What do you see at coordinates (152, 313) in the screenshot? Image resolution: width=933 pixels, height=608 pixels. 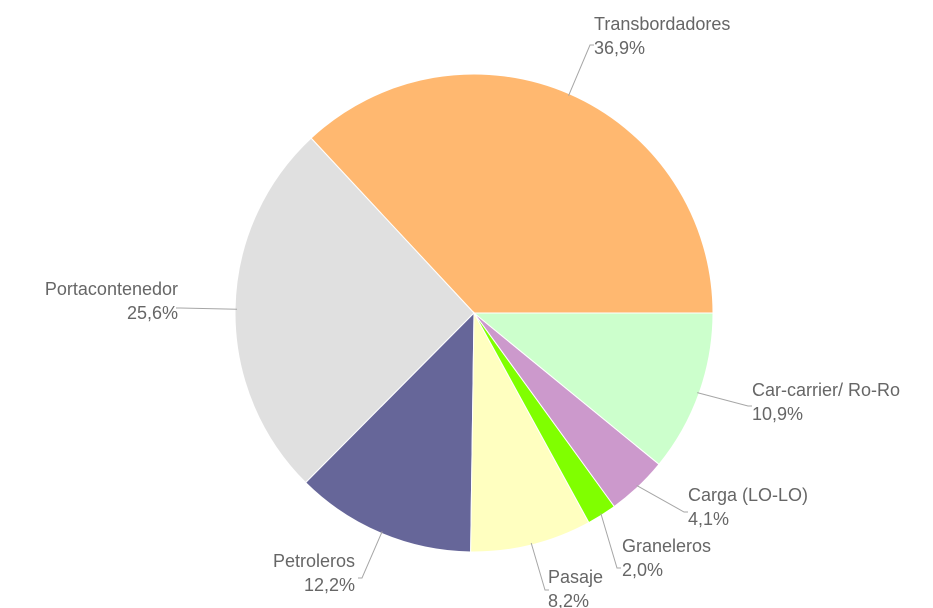 I see `slice-value-label: 25,6%` at bounding box center [152, 313].